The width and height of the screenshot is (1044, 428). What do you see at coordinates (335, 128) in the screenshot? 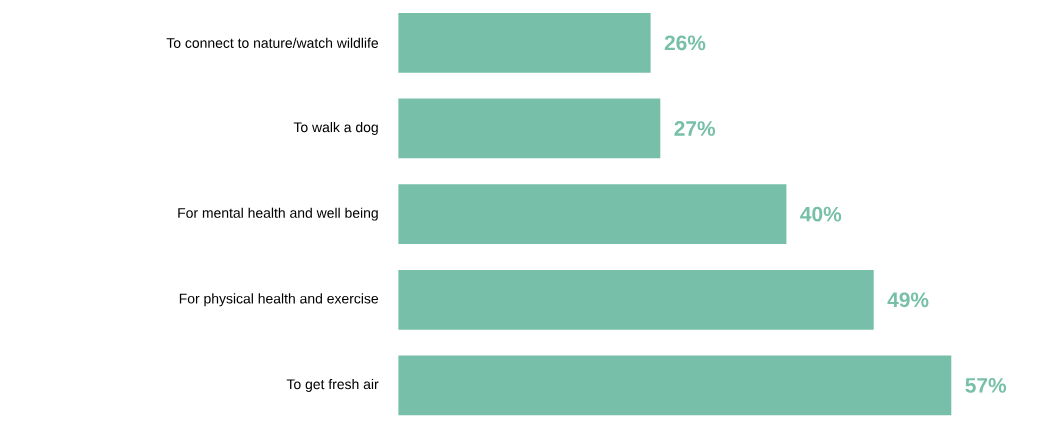
I see `y-tick-label: To walk a dog` at bounding box center [335, 128].